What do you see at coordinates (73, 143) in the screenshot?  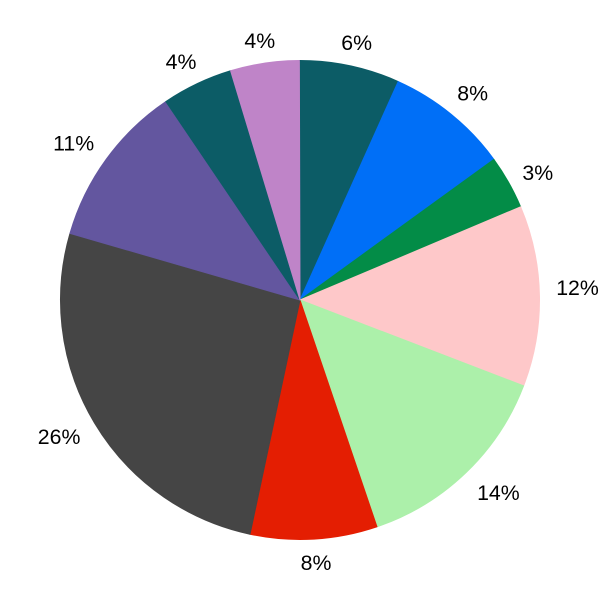 I see `svg-text: 11%` at bounding box center [73, 143].